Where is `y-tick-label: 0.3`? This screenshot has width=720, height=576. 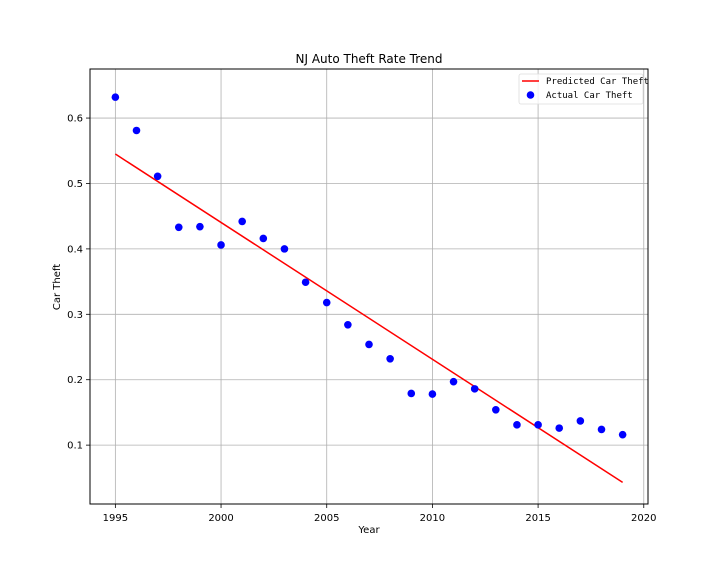
y-tick-label: 0.3 is located at coordinates (75, 315).